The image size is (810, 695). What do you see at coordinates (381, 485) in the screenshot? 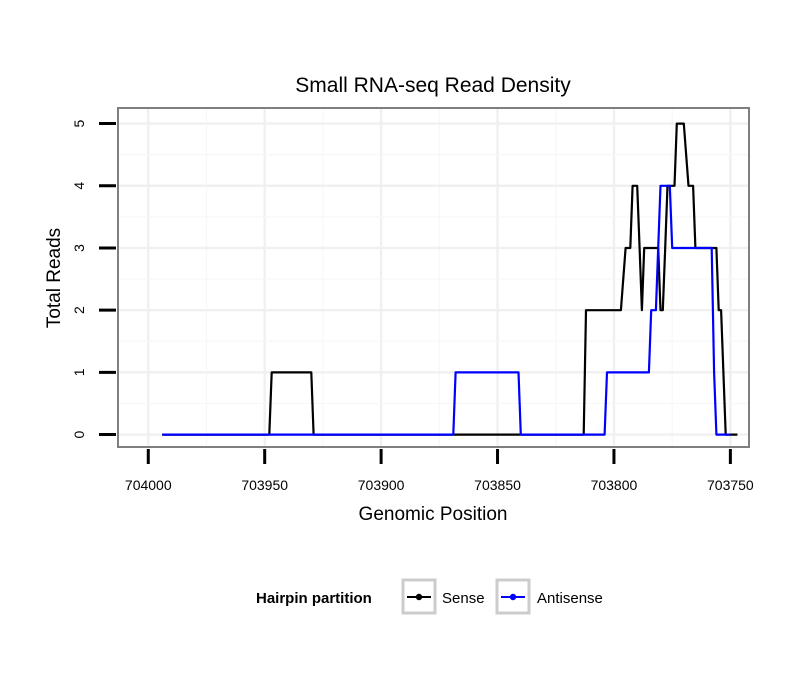
I see `x-tick-label: 703900` at bounding box center [381, 485].